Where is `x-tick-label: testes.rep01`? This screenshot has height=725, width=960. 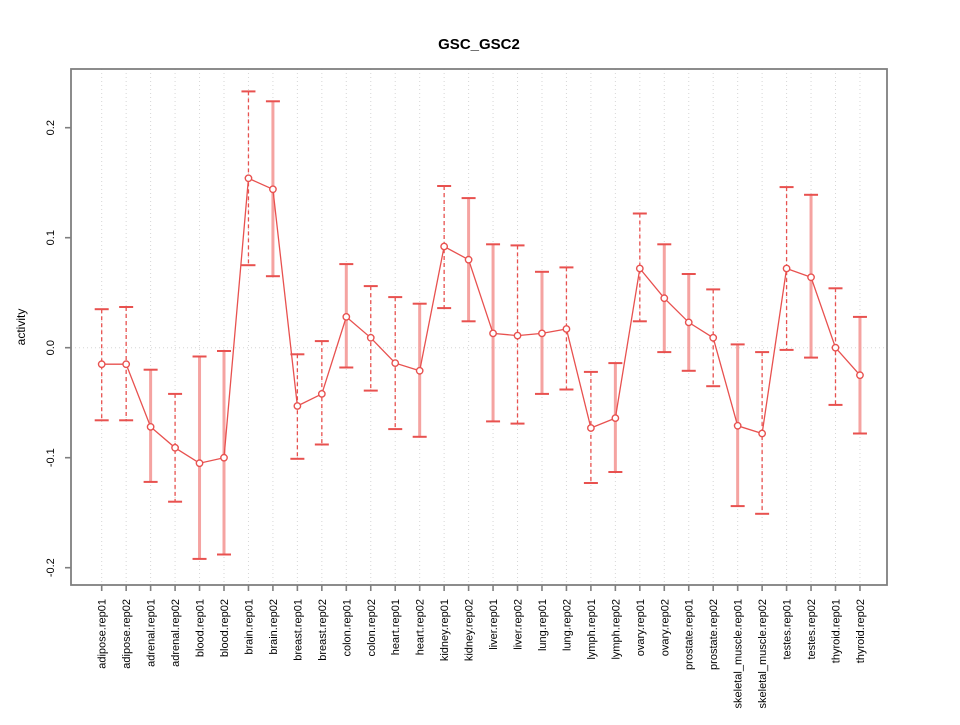
x-tick-label: testes.rep01 is located at coordinates (788, 629).